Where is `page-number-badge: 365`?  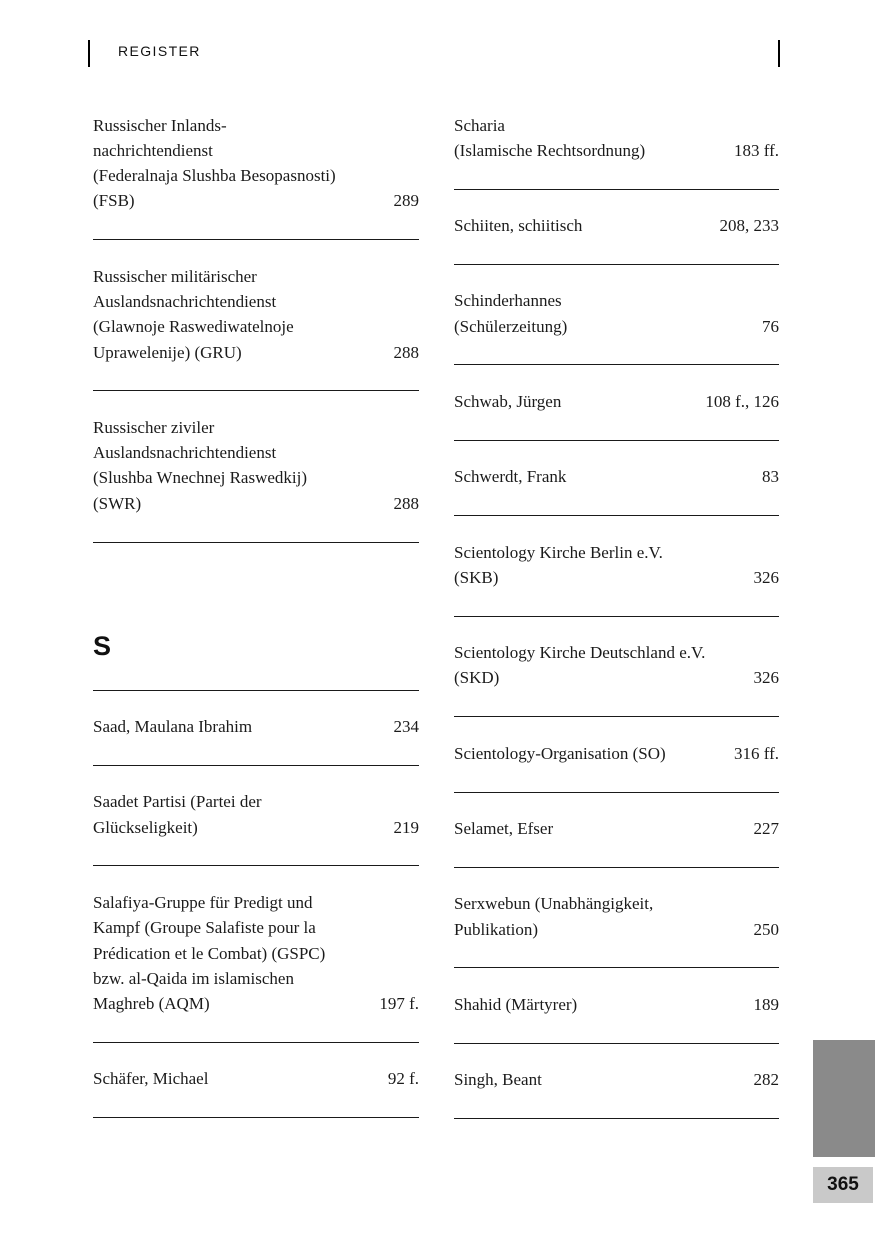 page-number-badge: 365 is located at coordinates (843, 1185).